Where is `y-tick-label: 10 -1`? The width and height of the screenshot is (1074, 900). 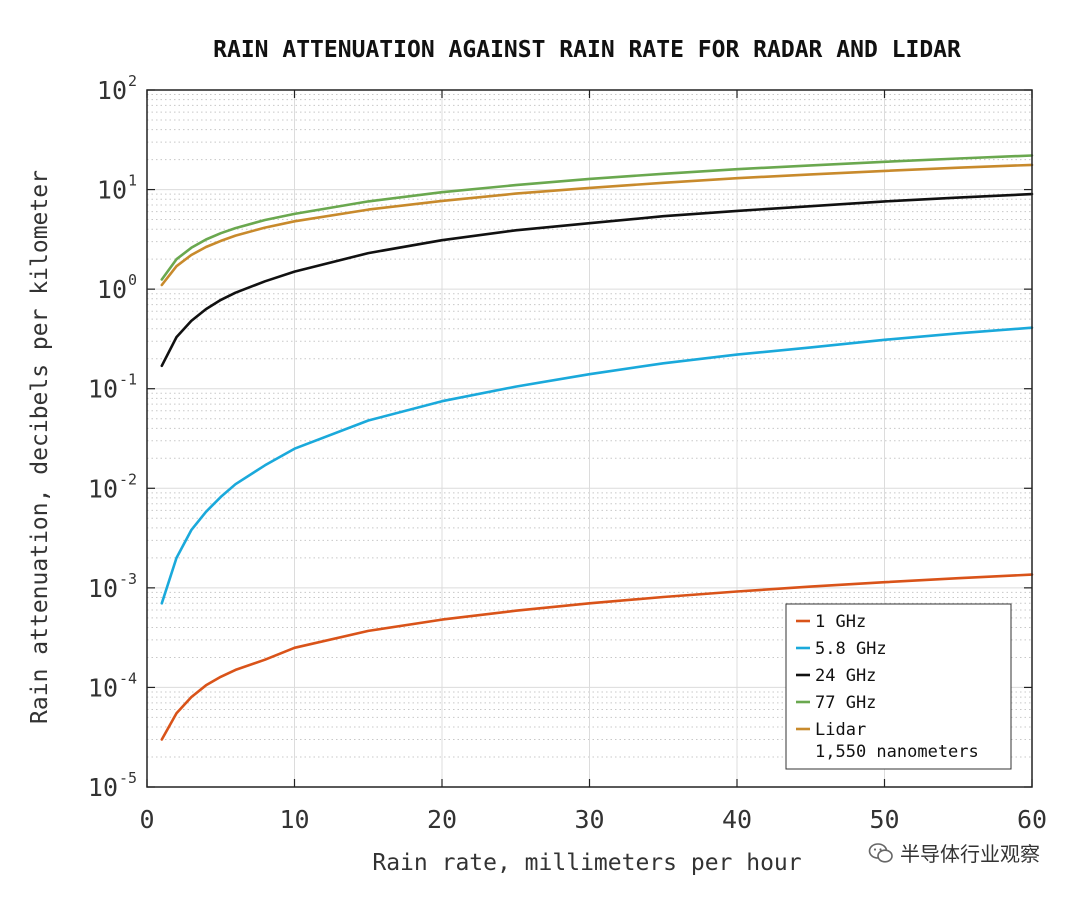 y-tick-label: 10 -1 is located at coordinates (112, 387).